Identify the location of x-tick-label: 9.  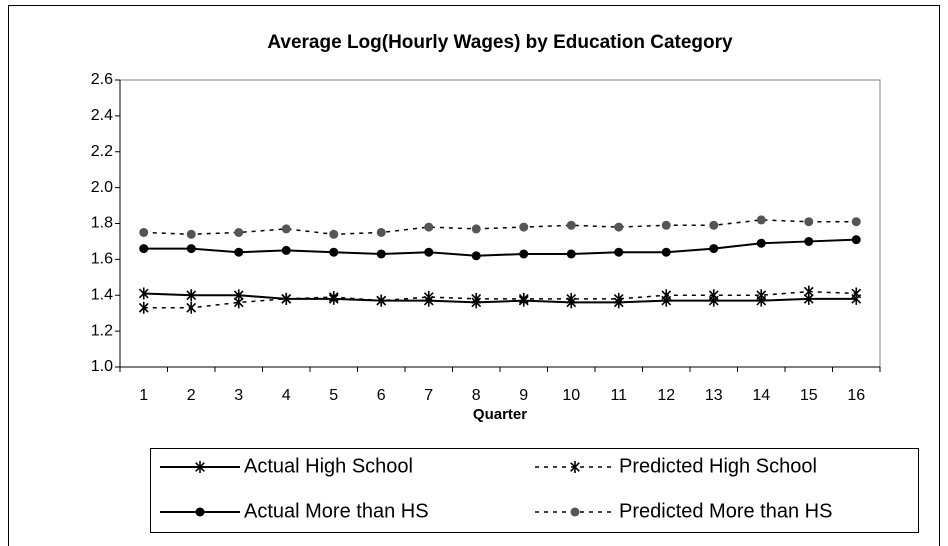
(523, 395).